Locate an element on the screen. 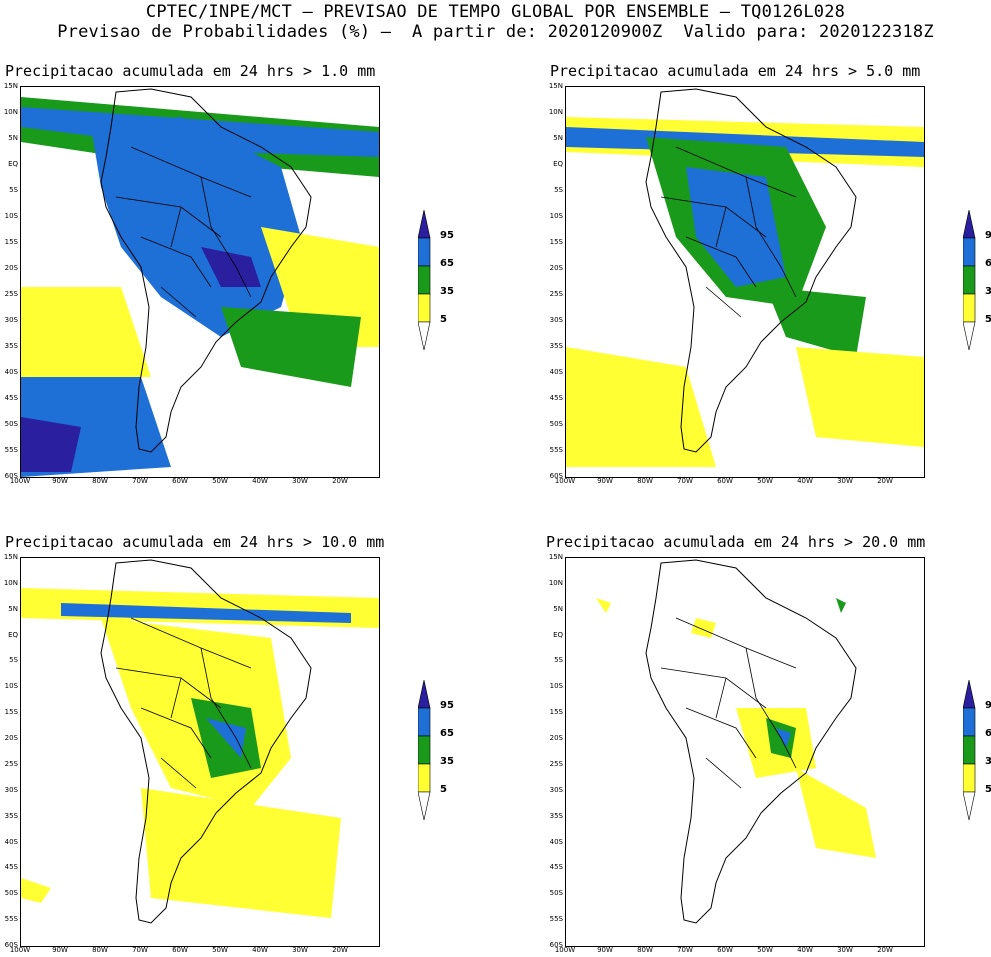  panel-3-colorbar: 95 65 35 5 is located at coordinates (452, 754).